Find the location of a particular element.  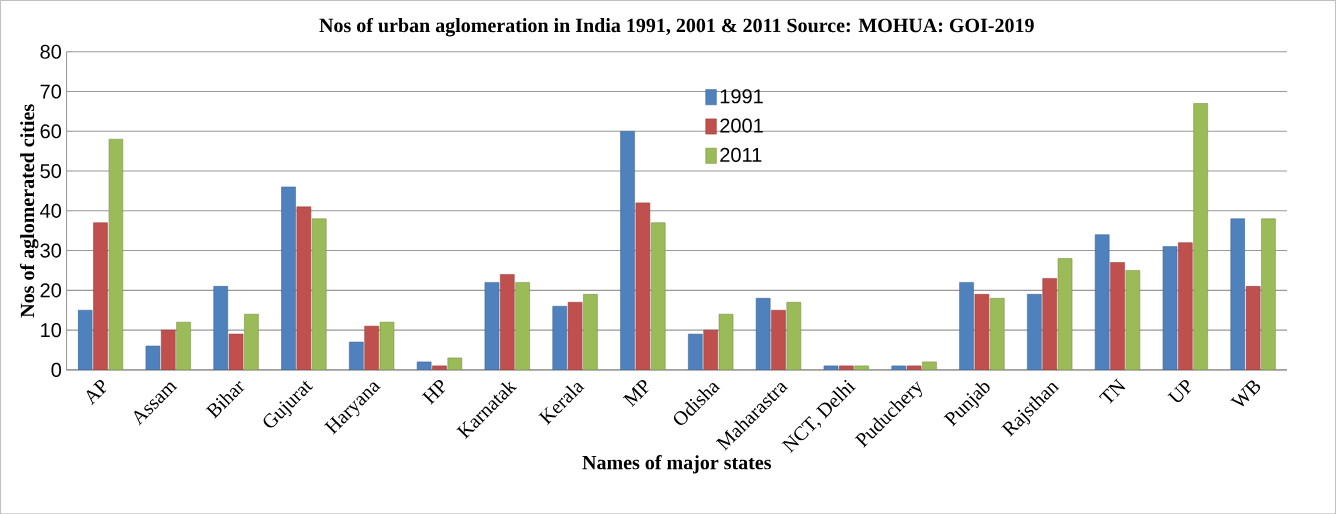

chart-title: Nos of urban aglomeration in India 1991, 2001 & 2011 Source: MOHUA: GOI-2019 is located at coordinates (676, 27).